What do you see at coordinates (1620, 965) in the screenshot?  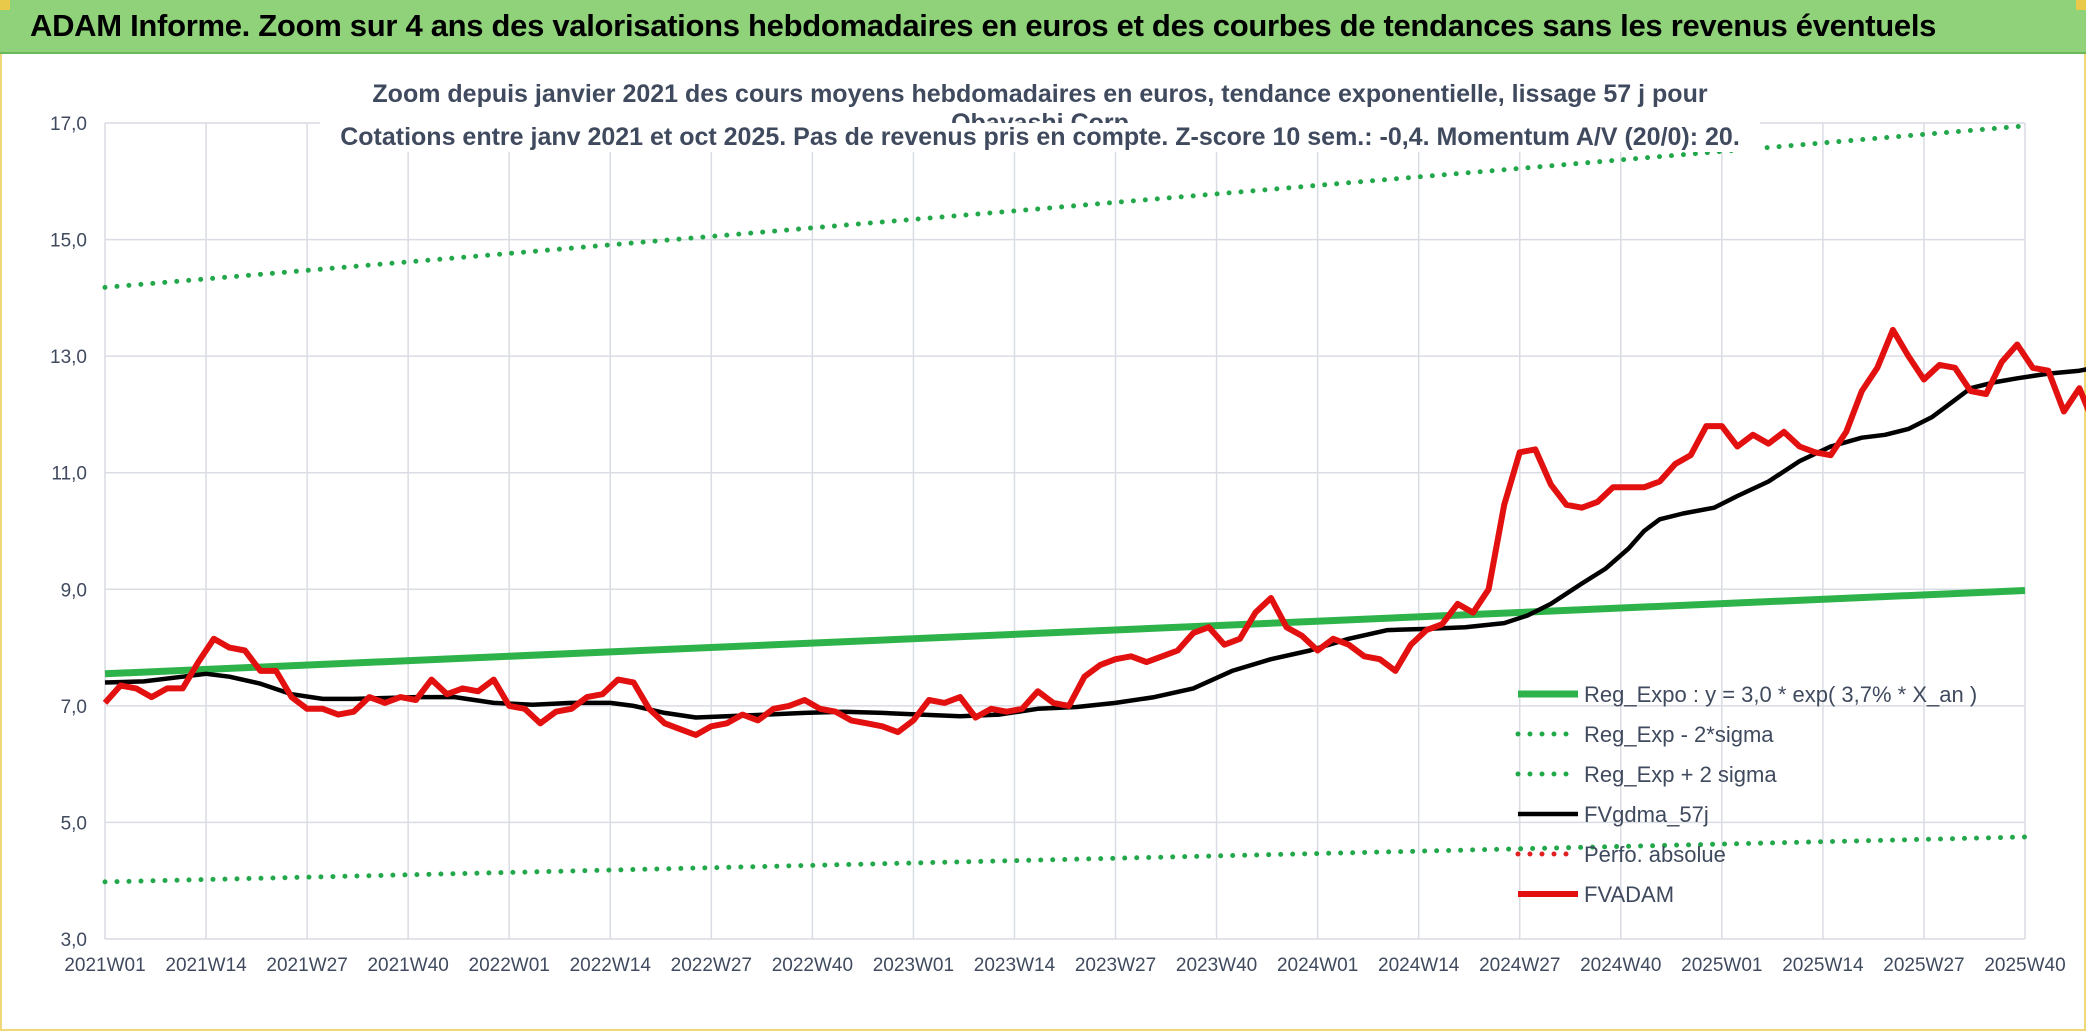 I see `x-tick-label: 2024W40` at bounding box center [1620, 965].